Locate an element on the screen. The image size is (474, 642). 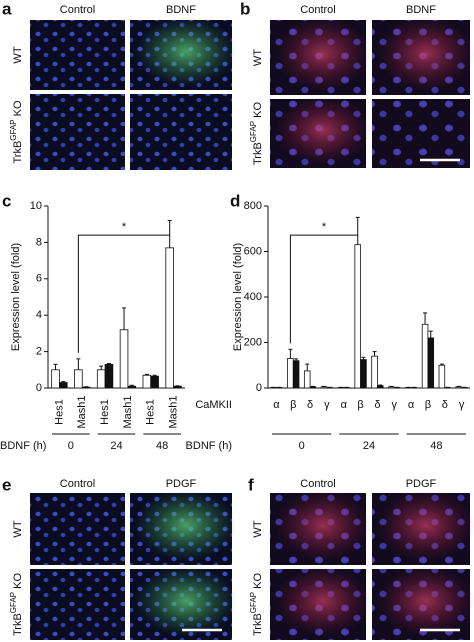
group-label: 0 is located at coordinates (71, 446).